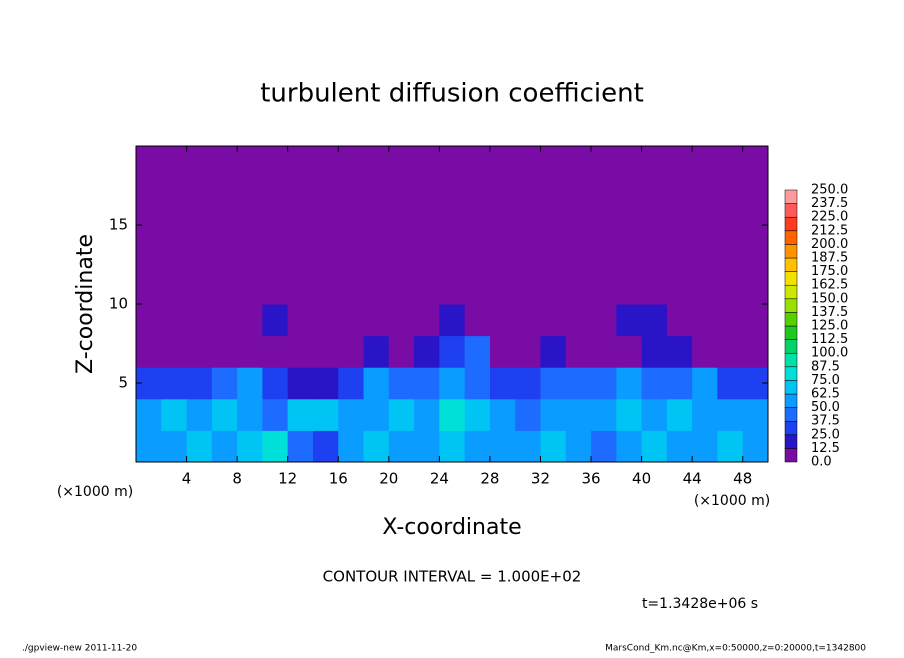  Describe the element at coordinates (732, 501) in the screenshot. I see `x-unit: (×1000 m)` at that location.